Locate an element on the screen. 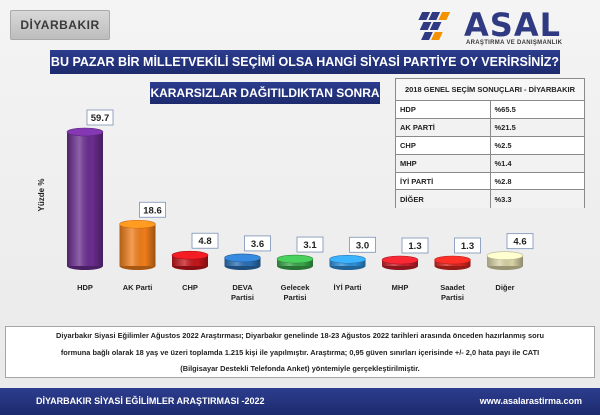 The image size is (600, 415). results-row: DİĞER %3.3 is located at coordinates (490, 198).